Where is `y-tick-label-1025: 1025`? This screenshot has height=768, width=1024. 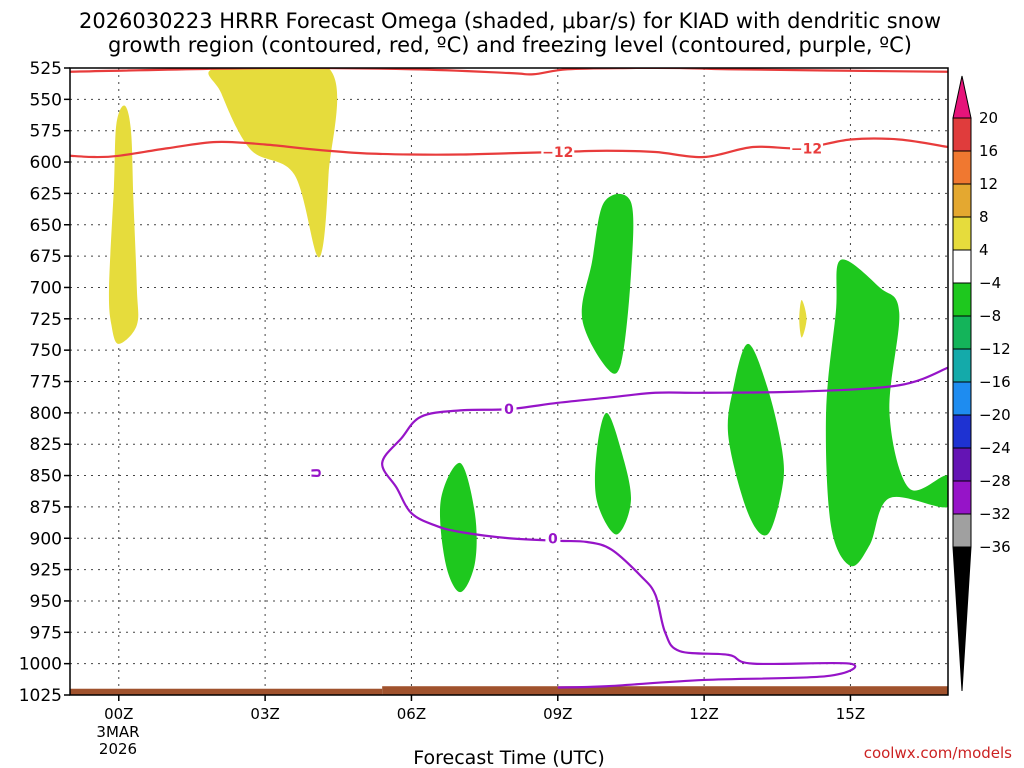 y-tick-label-1025: 1025 is located at coordinates (40, 696).